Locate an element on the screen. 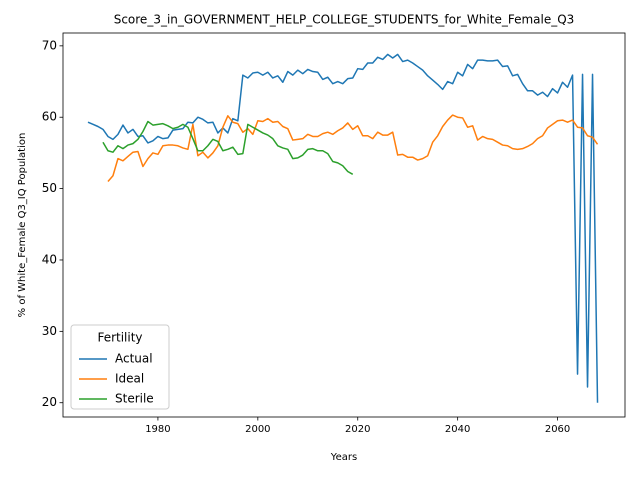 The image size is (640, 480). y-tick-label: 70 is located at coordinates (49, 45).